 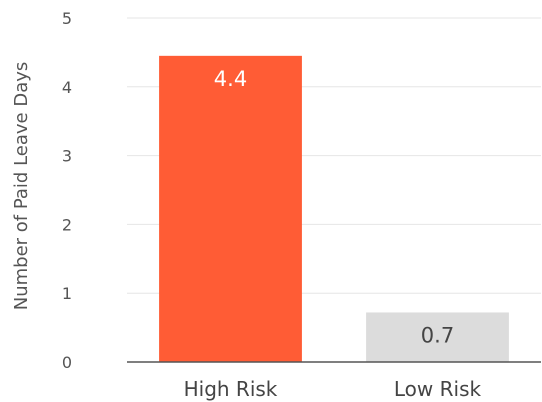 I want to click on x-tick-label: High Risk, so click(x=231, y=389).